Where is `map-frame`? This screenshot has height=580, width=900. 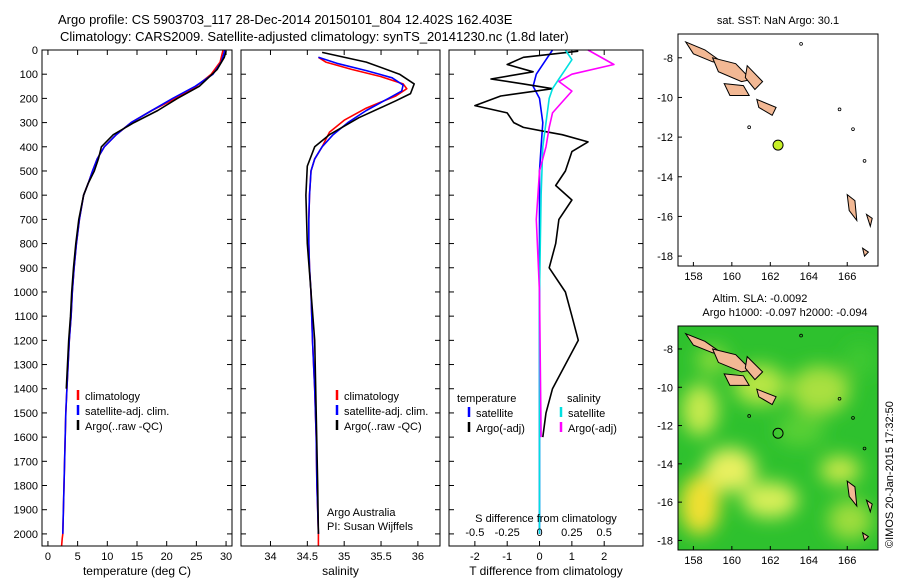 map-frame is located at coordinates (778, 150).